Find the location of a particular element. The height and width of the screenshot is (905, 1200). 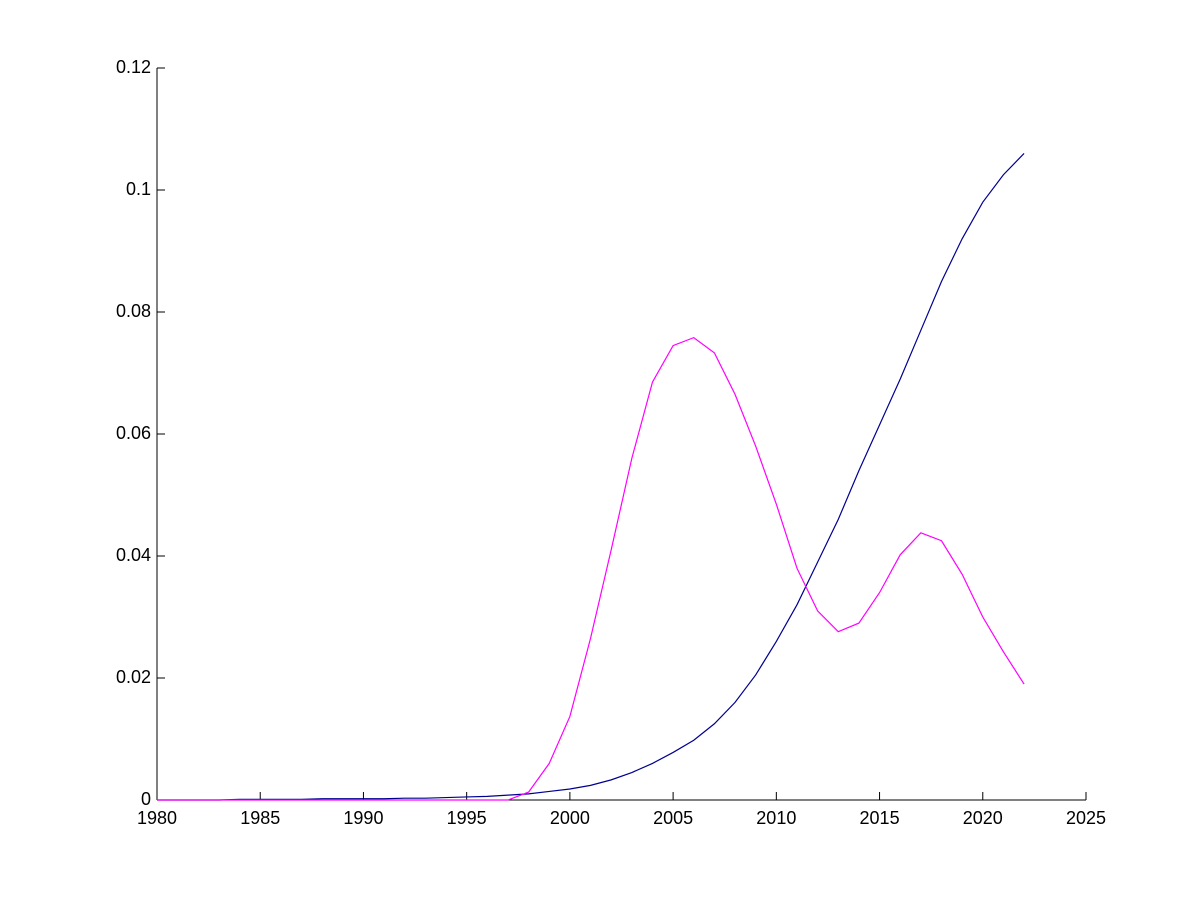

x-tick-label: 2000 is located at coordinates (570, 818).